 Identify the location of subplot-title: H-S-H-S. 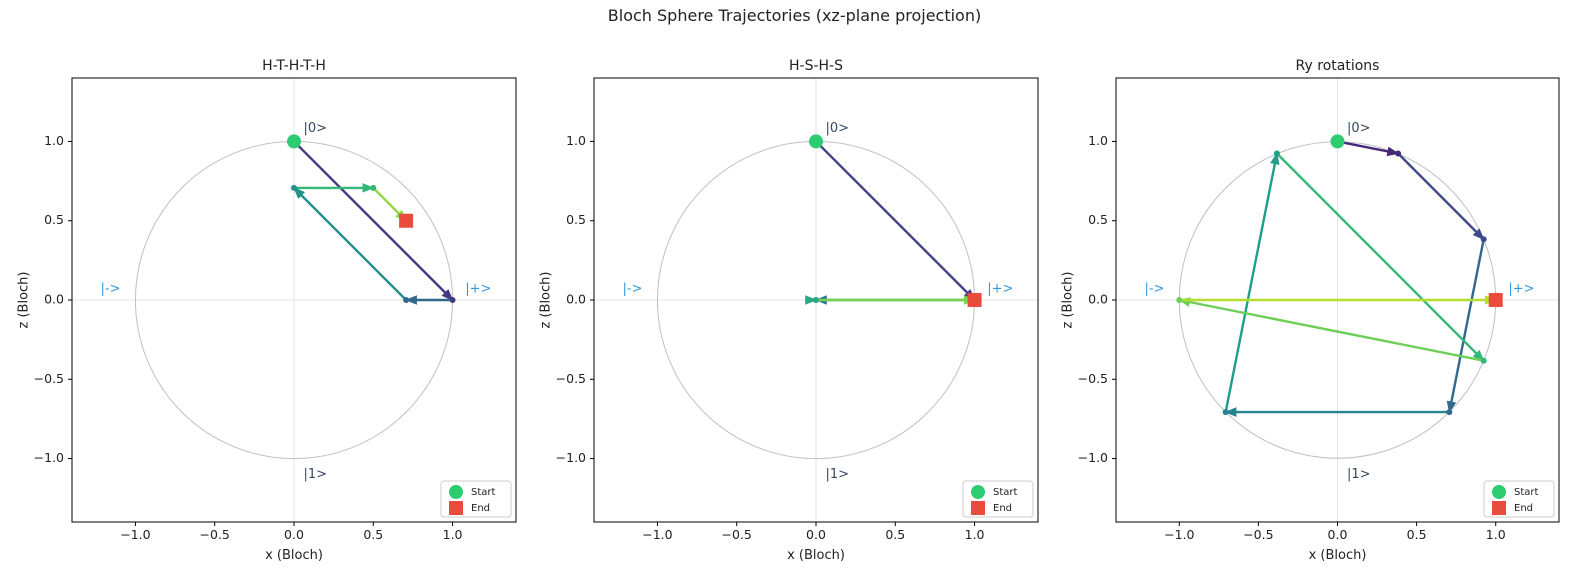
(816, 66).